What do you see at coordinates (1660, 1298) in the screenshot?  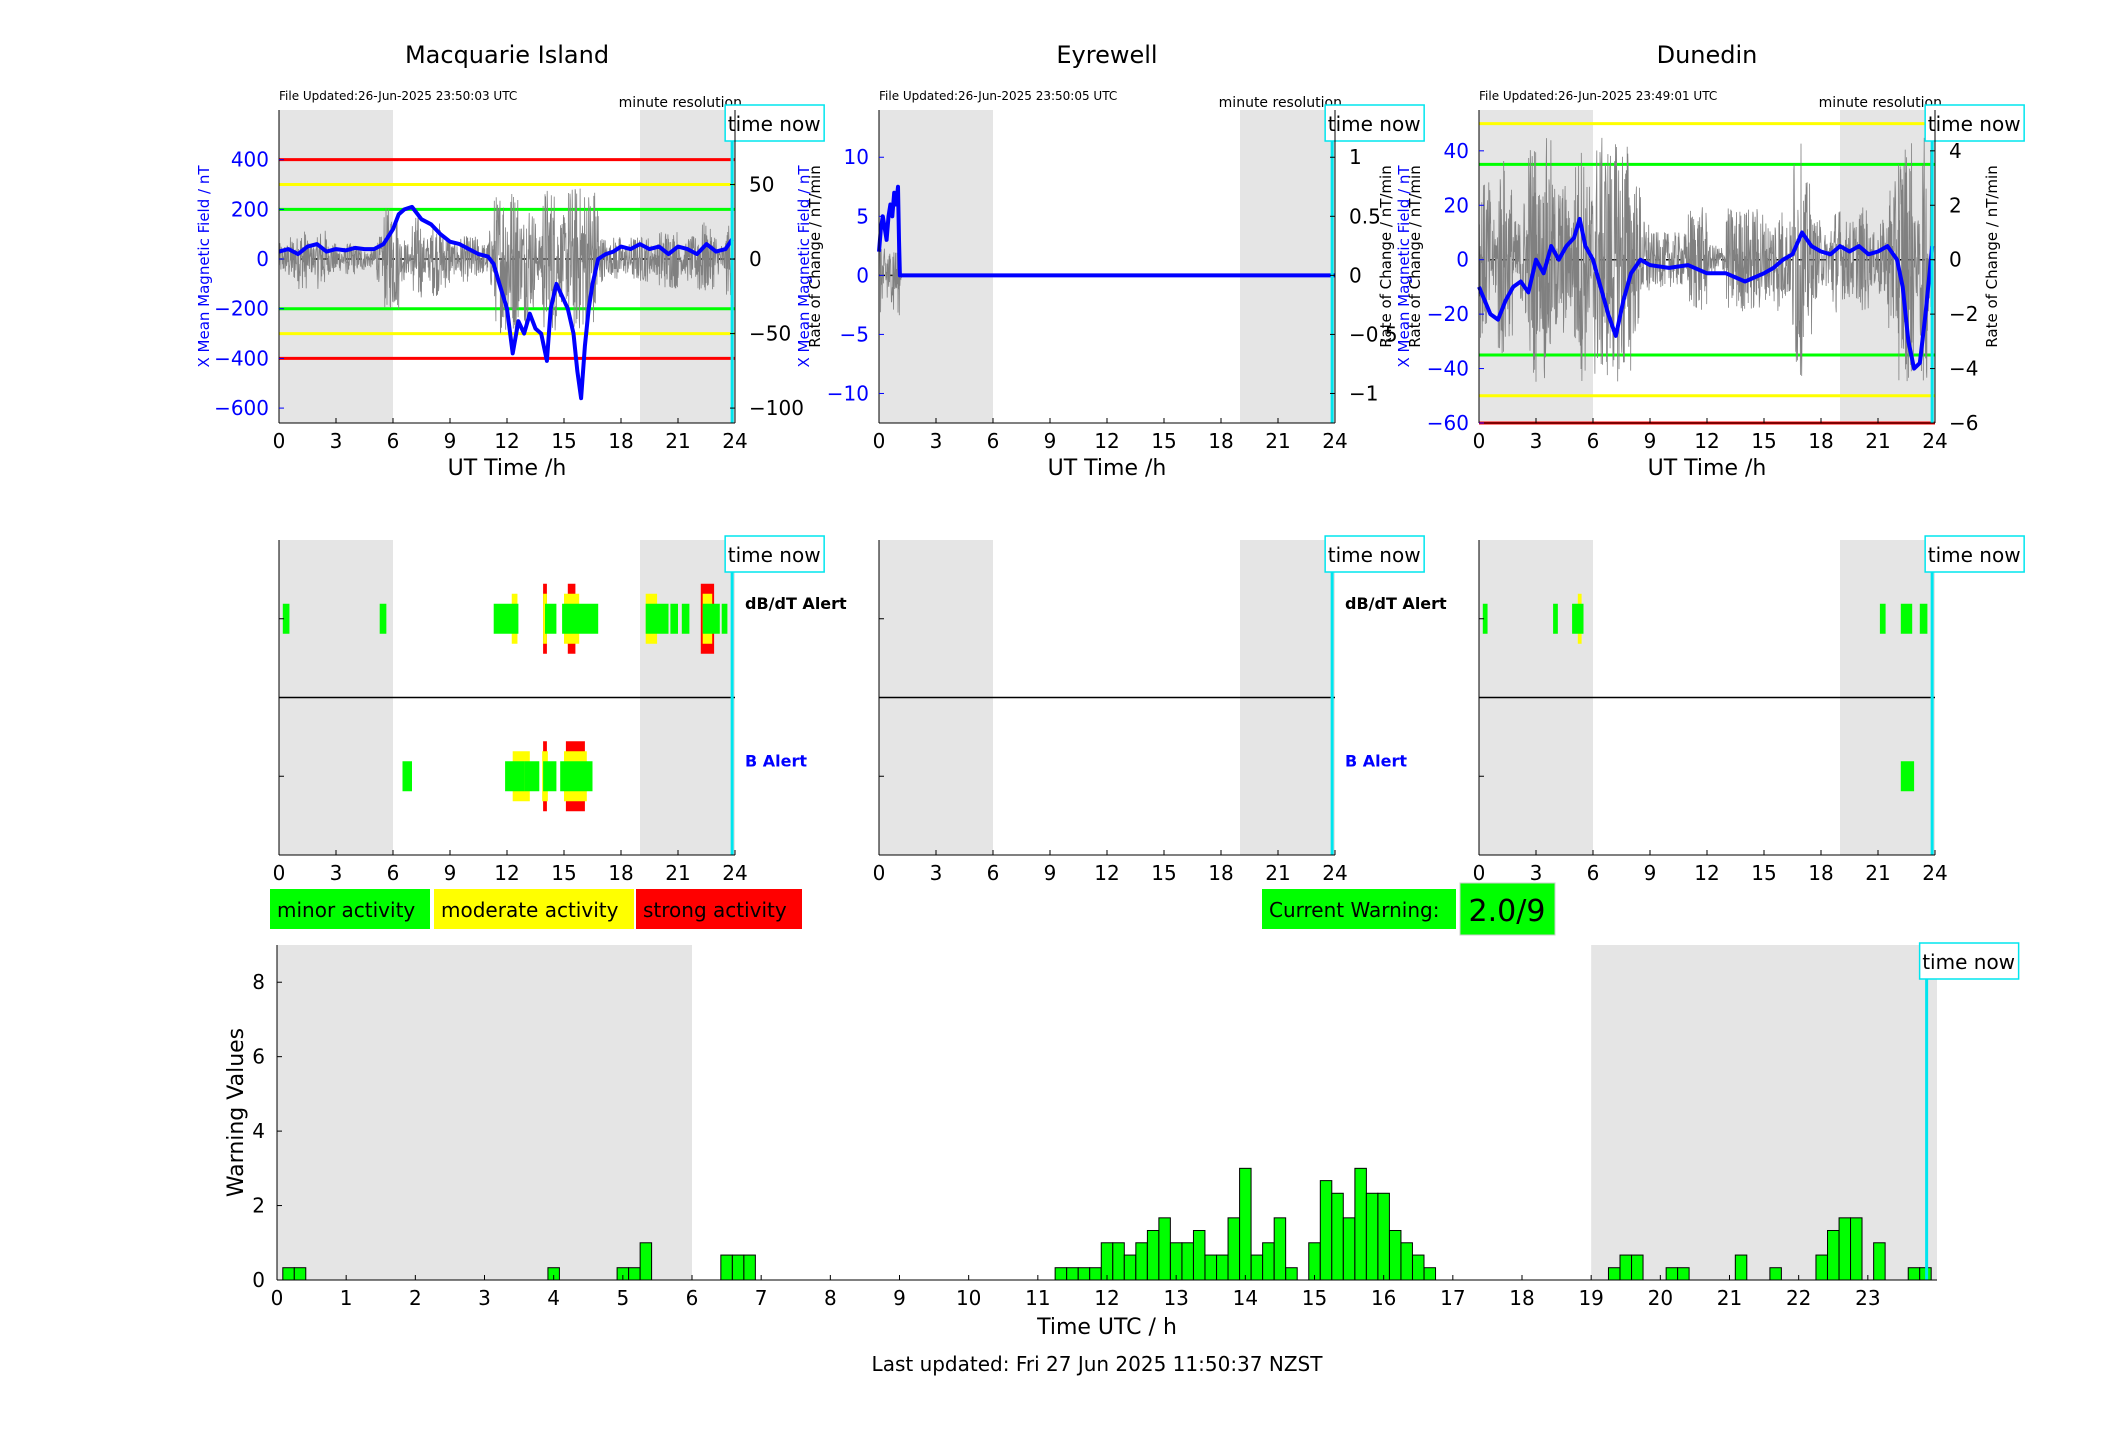 I see `x-tick-label: 20` at bounding box center [1660, 1298].